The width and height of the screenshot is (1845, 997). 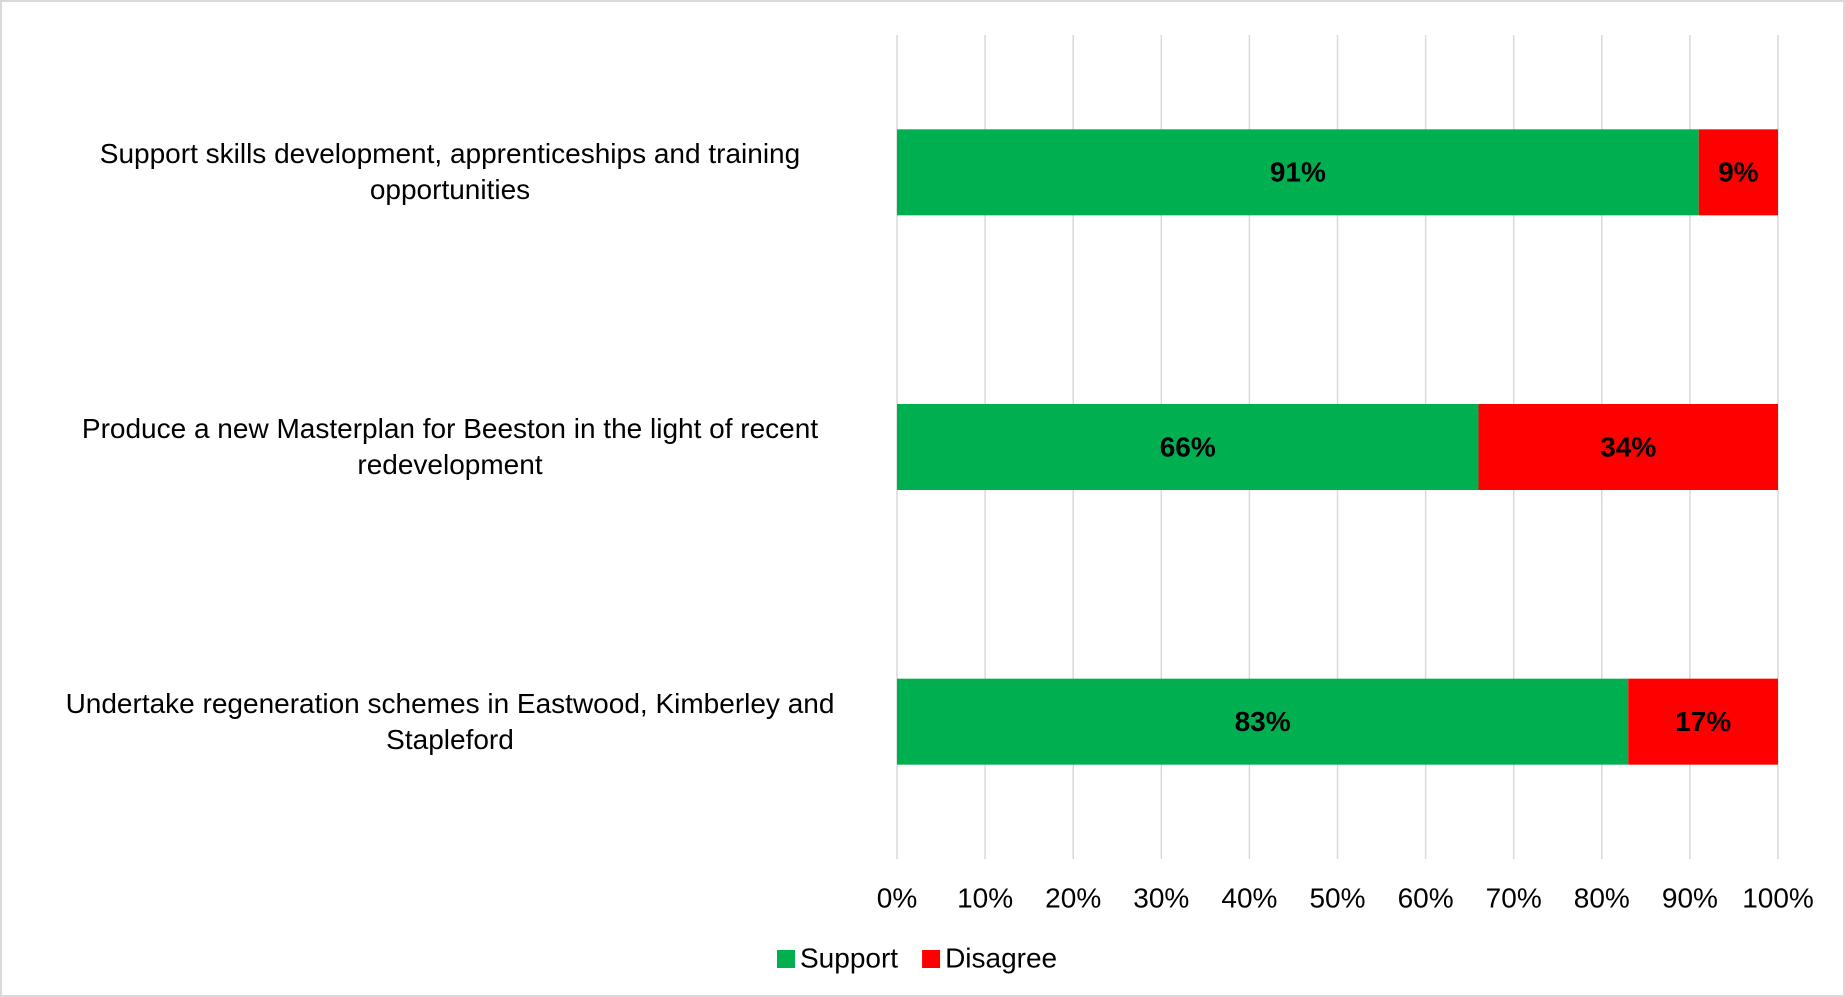 I want to click on data-label: 34%, so click(x=1628, y=446).